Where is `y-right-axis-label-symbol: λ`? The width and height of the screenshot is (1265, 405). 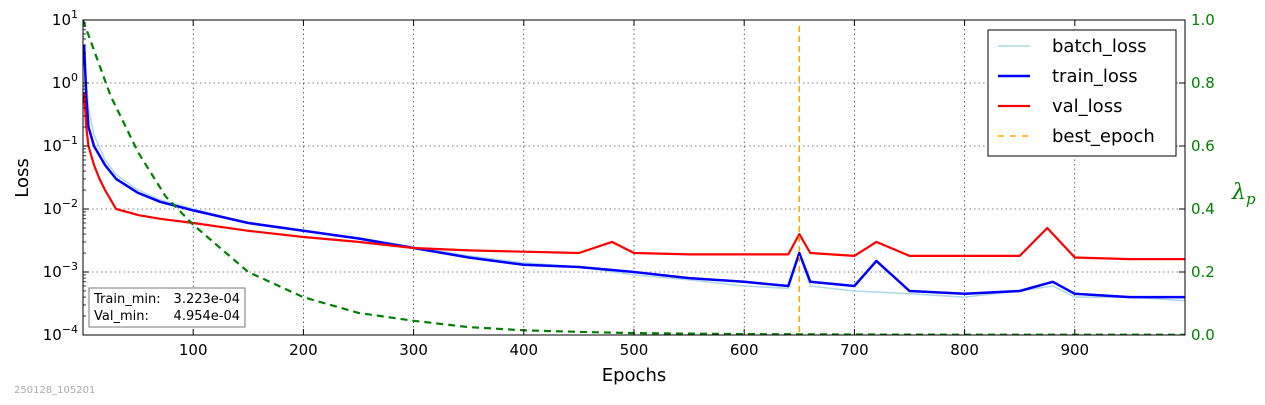
y-right-axis-label-symbol: λ is located at coordinates (1238, 192).